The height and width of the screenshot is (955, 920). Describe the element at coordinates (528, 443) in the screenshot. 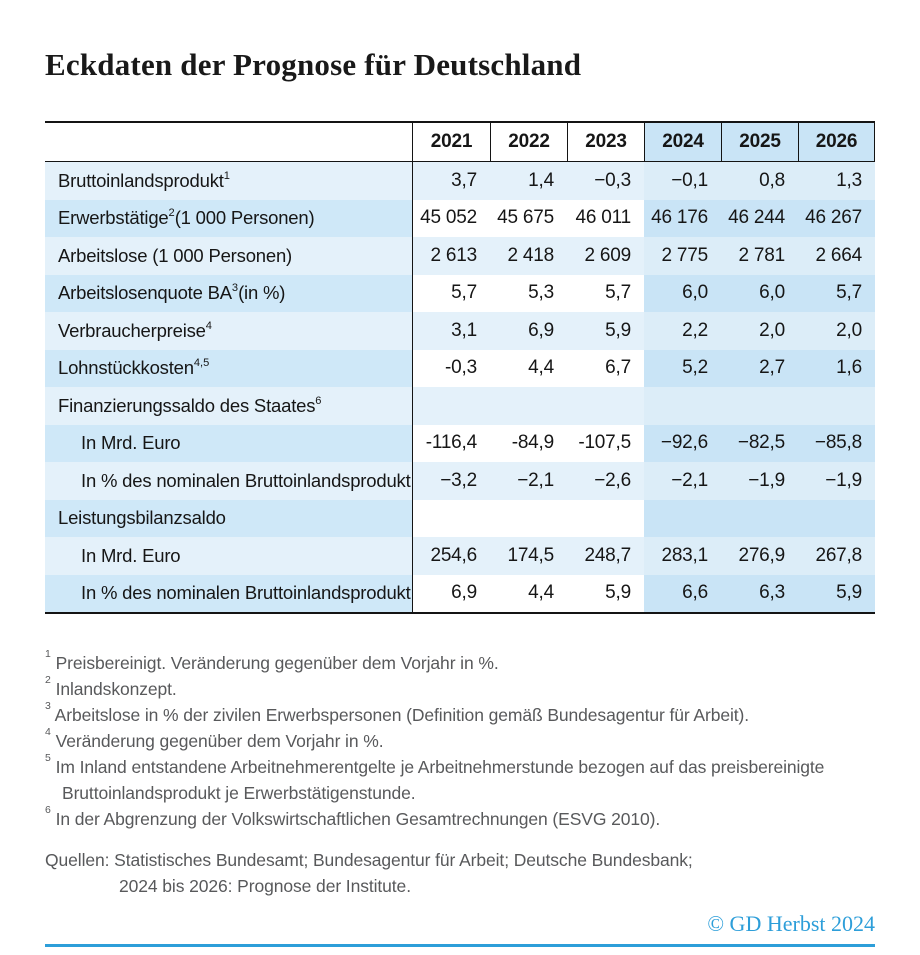

I see `value-cell: -84,9` at that location.